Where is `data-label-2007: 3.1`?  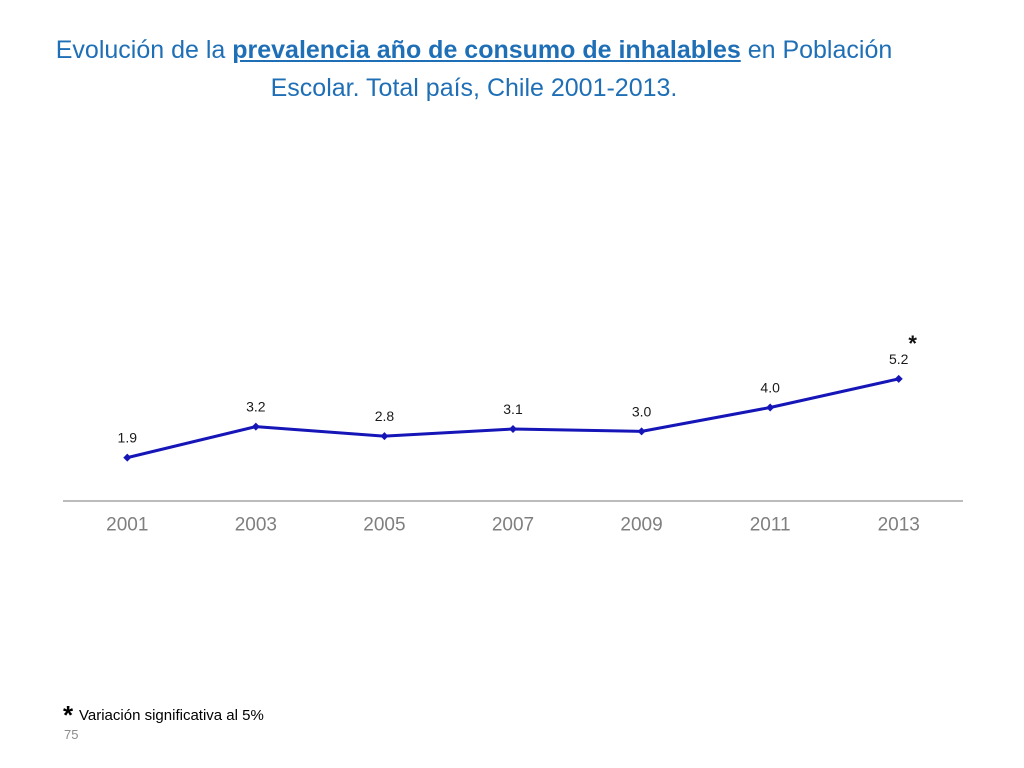
data-label-2007: 3.1 is located at coordinates (513, 409).